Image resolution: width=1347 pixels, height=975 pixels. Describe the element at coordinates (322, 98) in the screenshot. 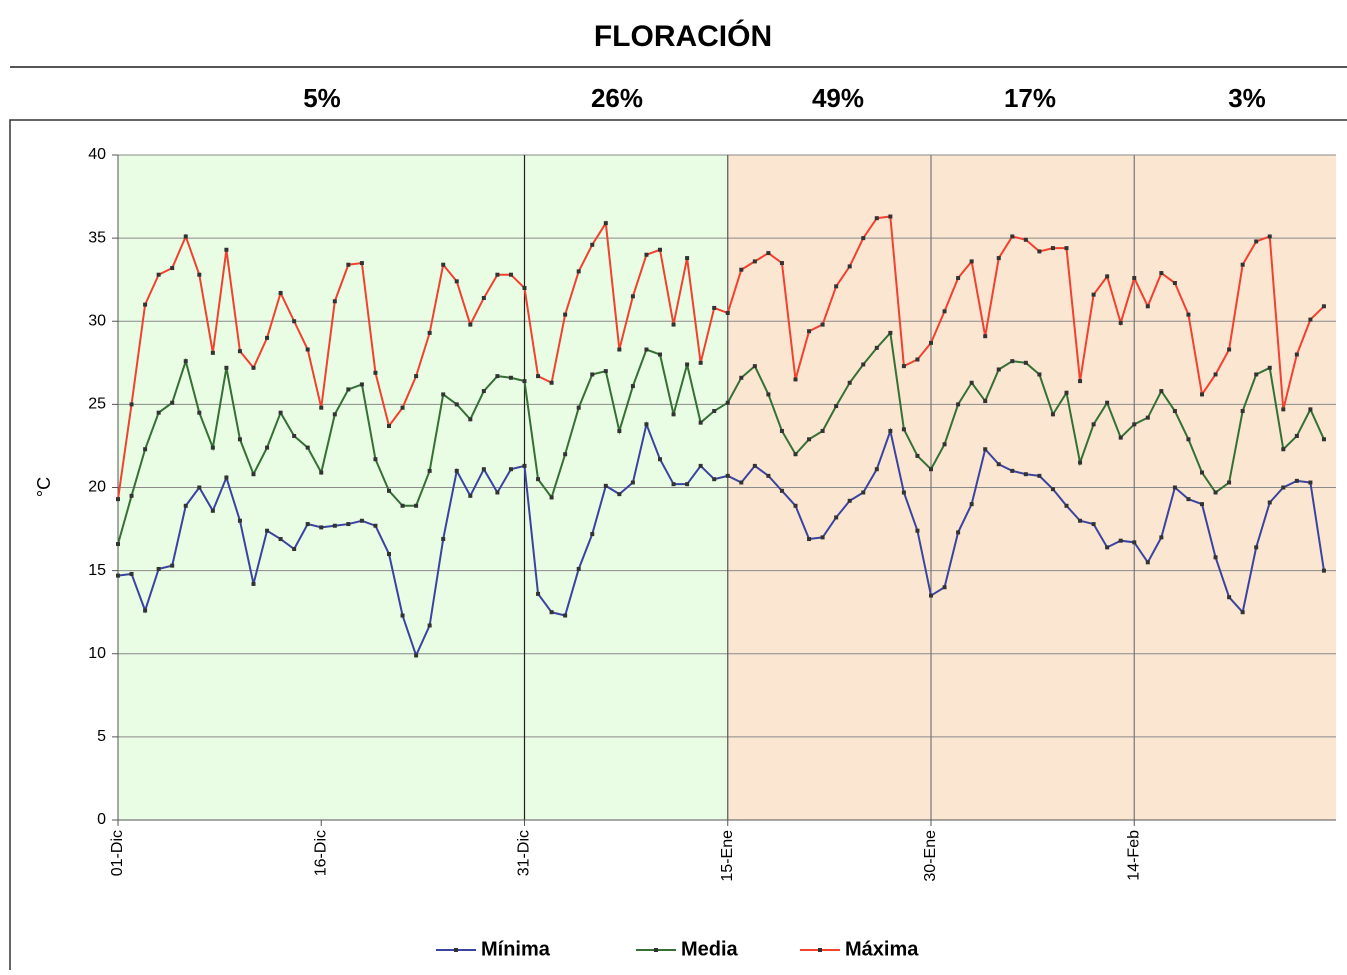

I see `phase-percentage: 5%` at that location.